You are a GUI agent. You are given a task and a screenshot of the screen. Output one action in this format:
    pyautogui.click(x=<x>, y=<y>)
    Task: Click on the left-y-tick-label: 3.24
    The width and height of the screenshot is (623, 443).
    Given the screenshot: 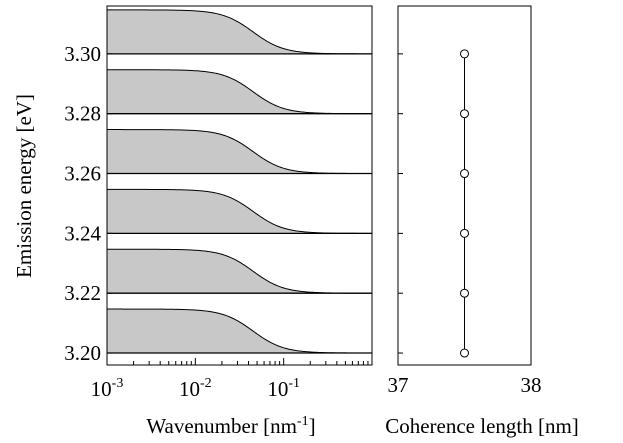 What is the action you would take?
    pyautogui.click(x=82, y=233)
    